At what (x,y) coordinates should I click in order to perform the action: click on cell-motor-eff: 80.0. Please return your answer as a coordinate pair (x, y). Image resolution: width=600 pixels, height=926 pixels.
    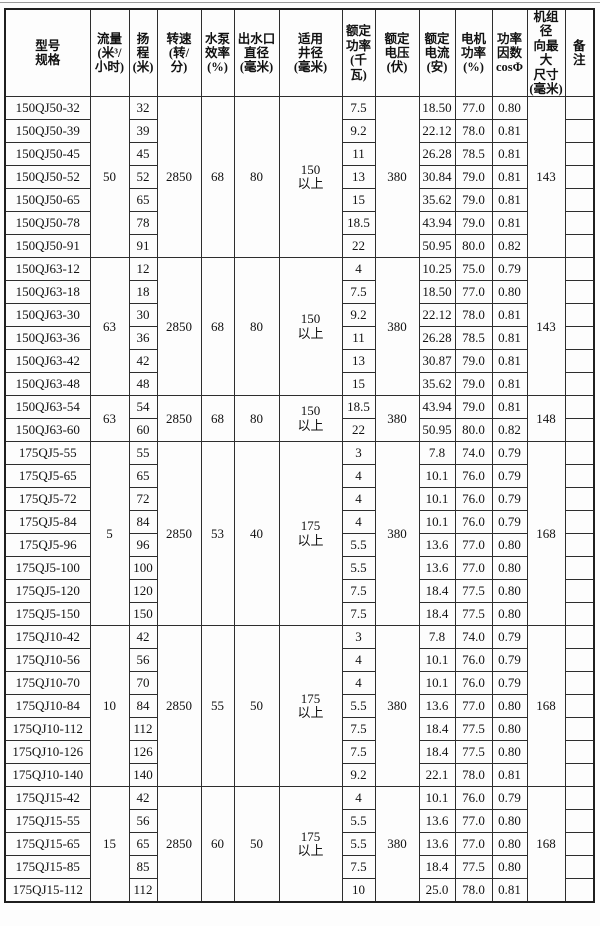
    Looking at the image, I should click on (473, 430).